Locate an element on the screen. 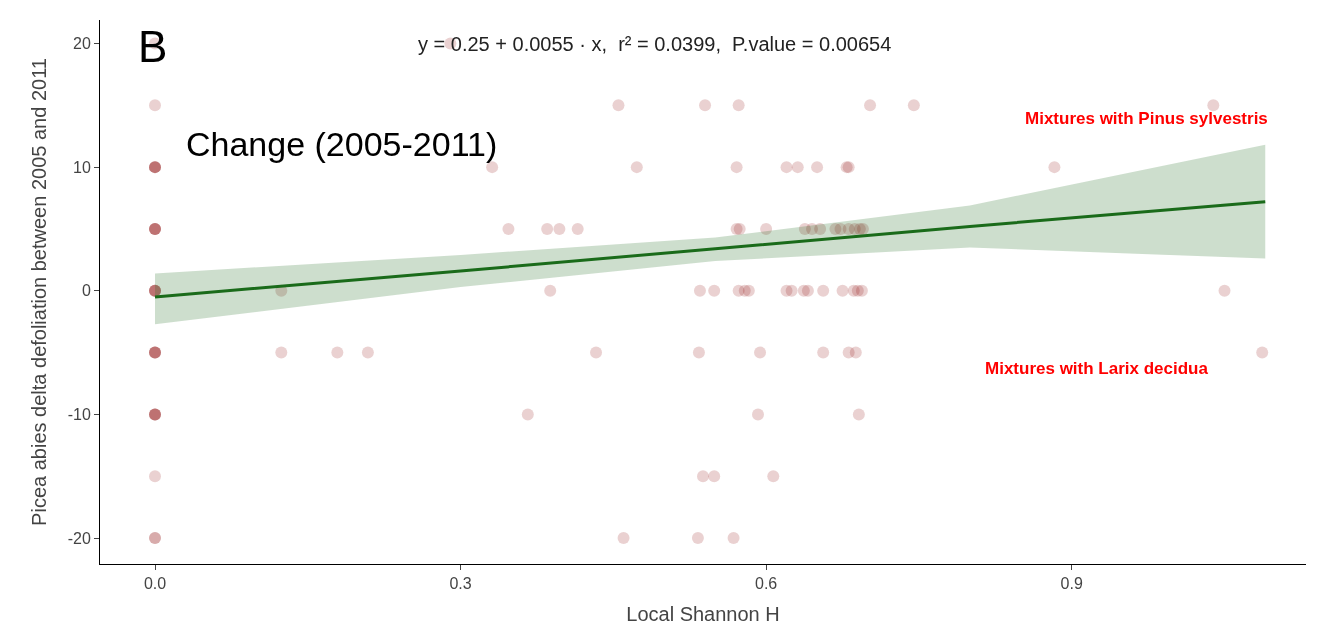 This screenshot has height=634, width=1326. y-axis-title: Picea abies delta defoliation between 2005 and 2011 is located at coordinates (39, 292).